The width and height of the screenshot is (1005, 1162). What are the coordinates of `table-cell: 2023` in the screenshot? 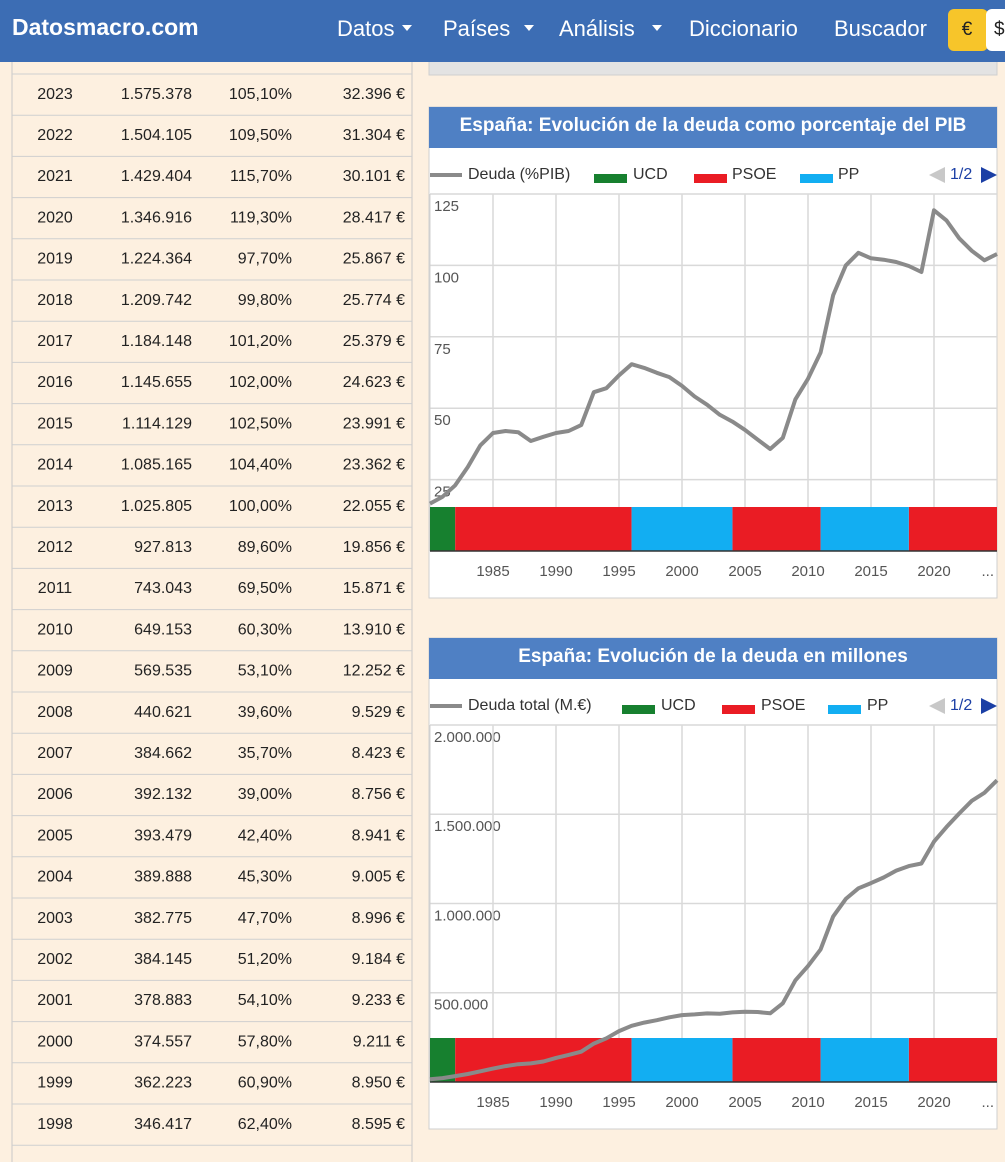 It's located at (55, 94).